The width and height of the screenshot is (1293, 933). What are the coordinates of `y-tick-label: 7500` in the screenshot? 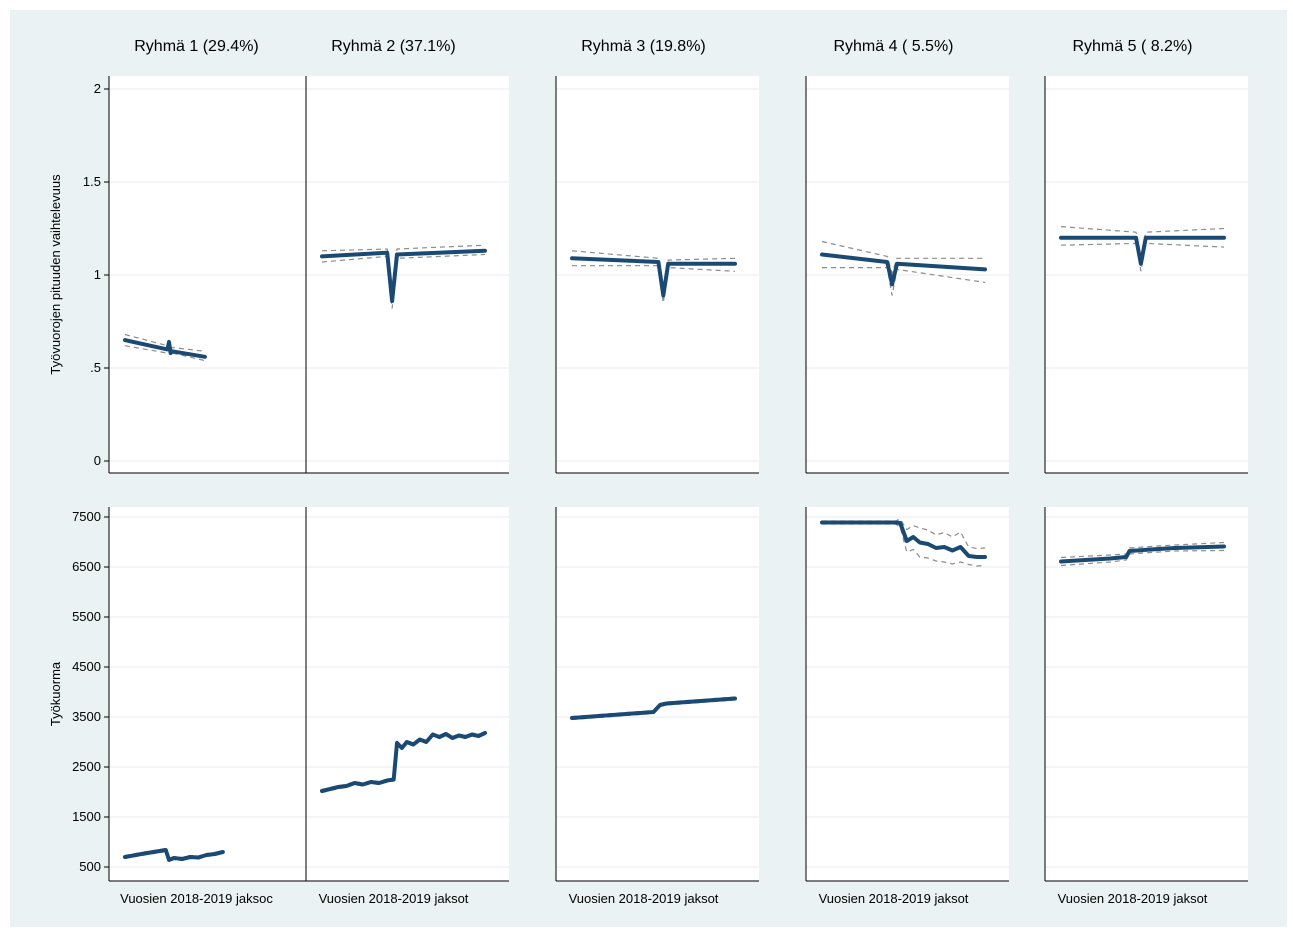 It's located at (86, 516).